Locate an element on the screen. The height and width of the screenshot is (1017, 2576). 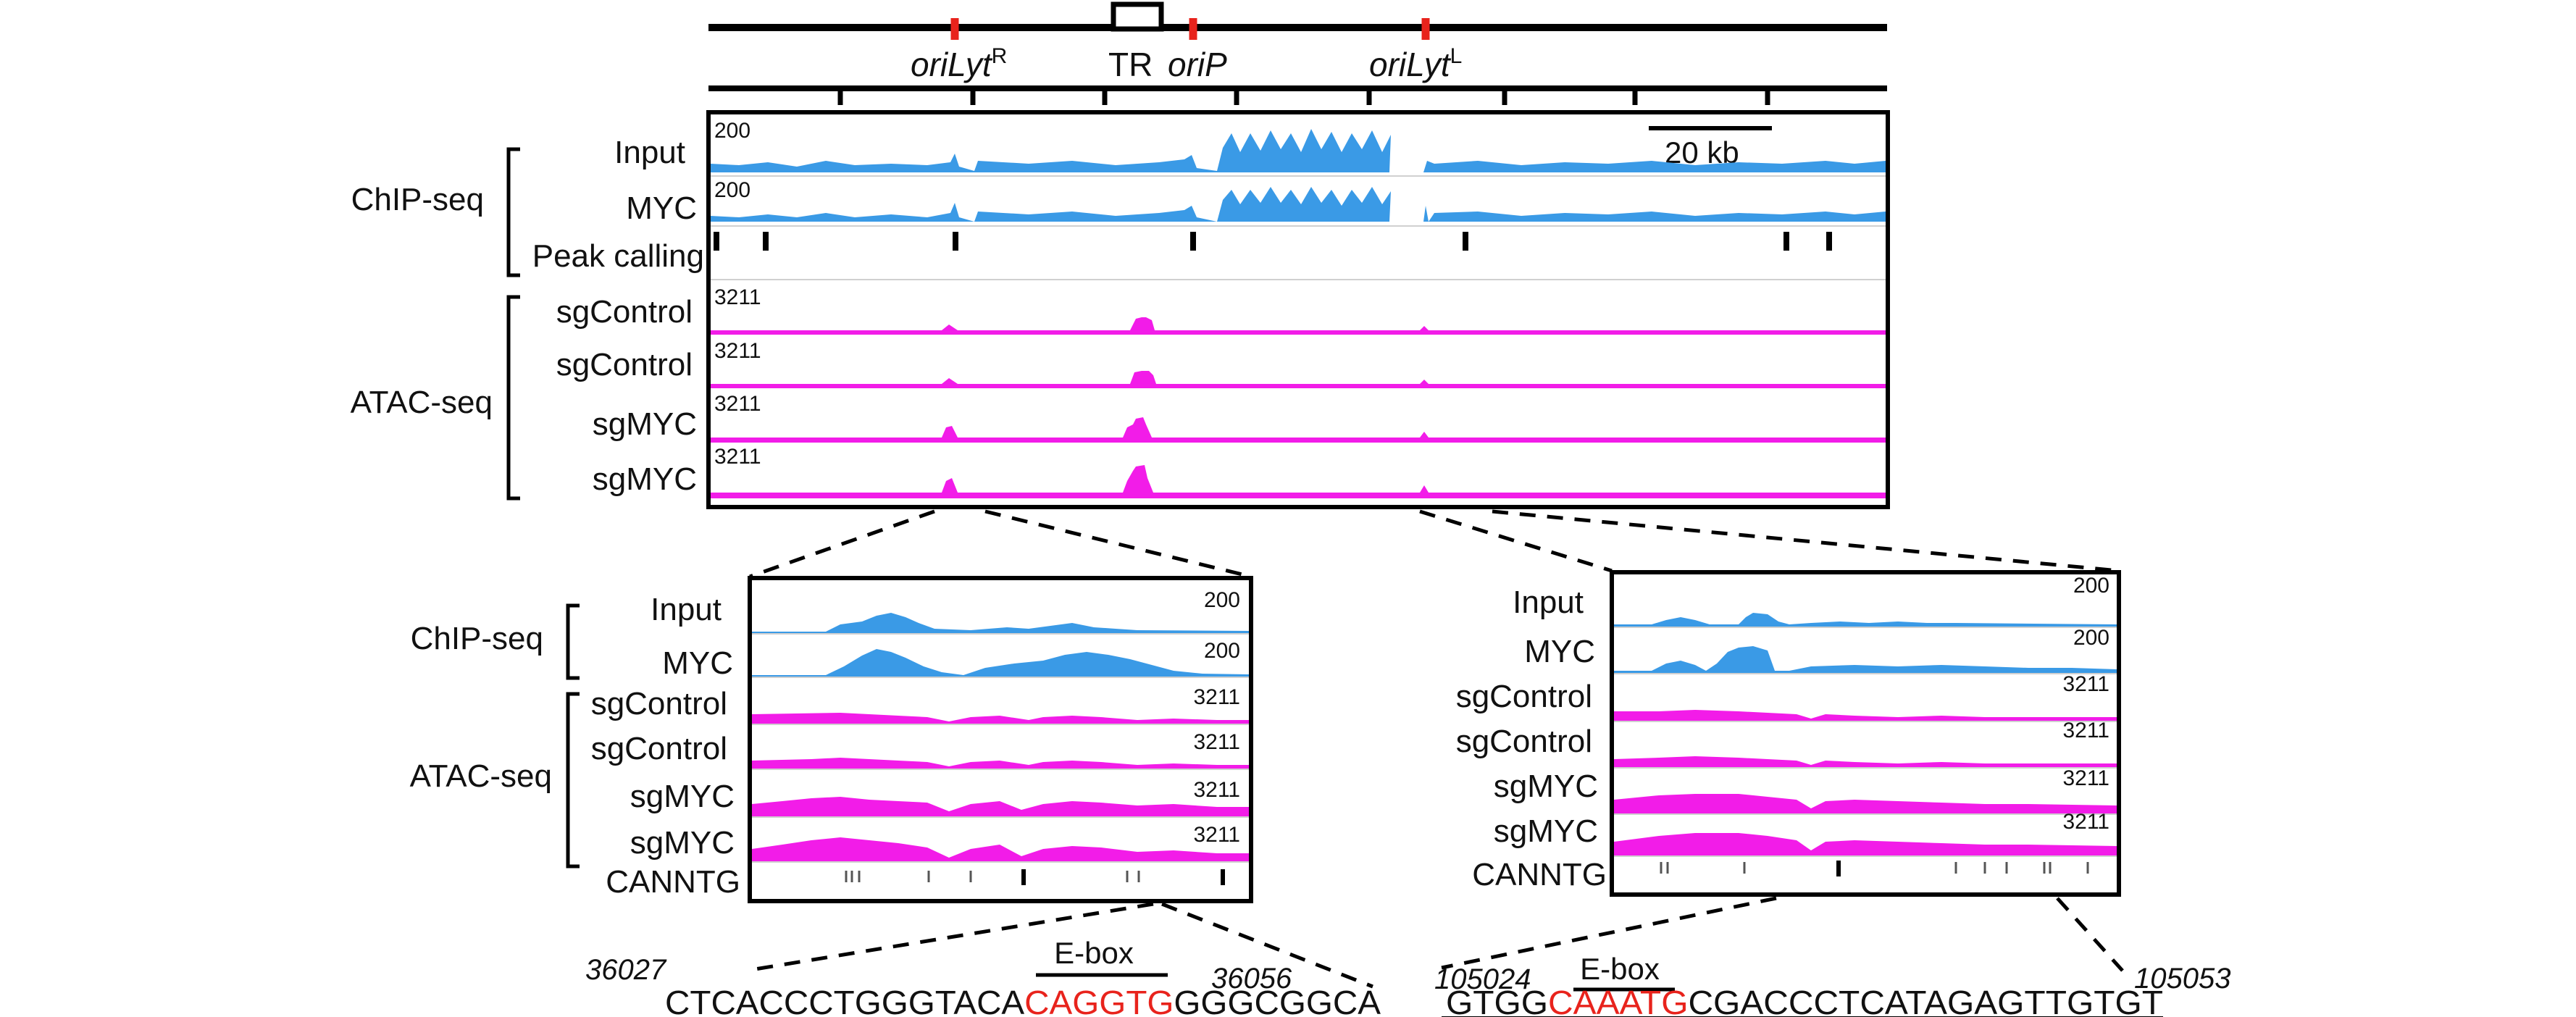
main-label-peak-calling: Peak calling is located at coordinates (618, 256).